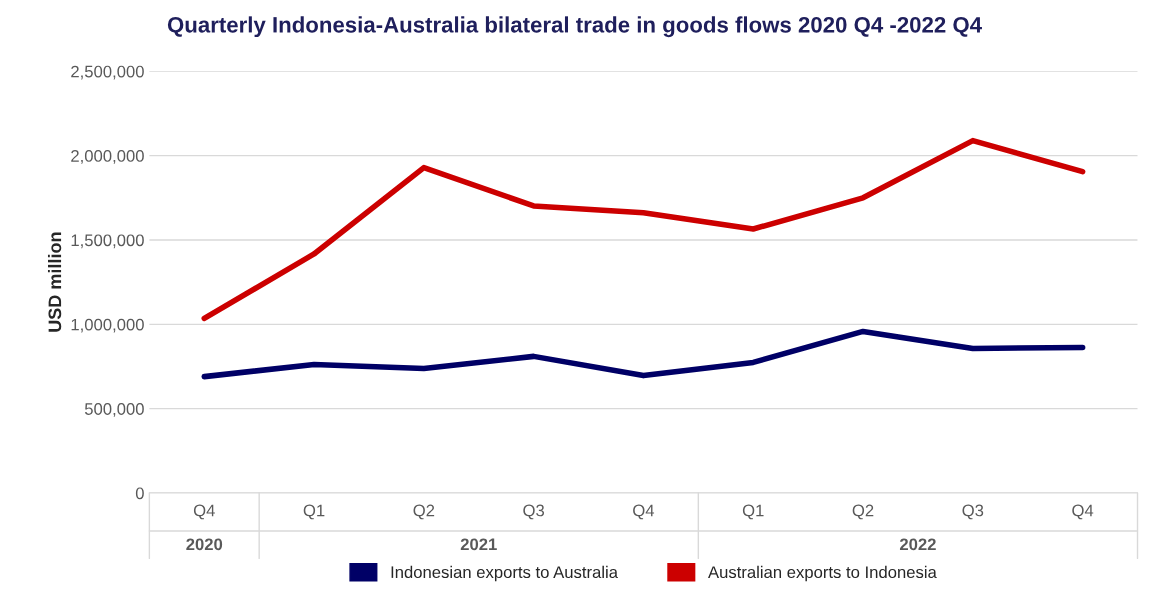 Image resolution: width=1149 pixels, height=594 pixels. Describe the element at coordinates (478, 544) in the screenshot. I see `text: 2021` at that location.